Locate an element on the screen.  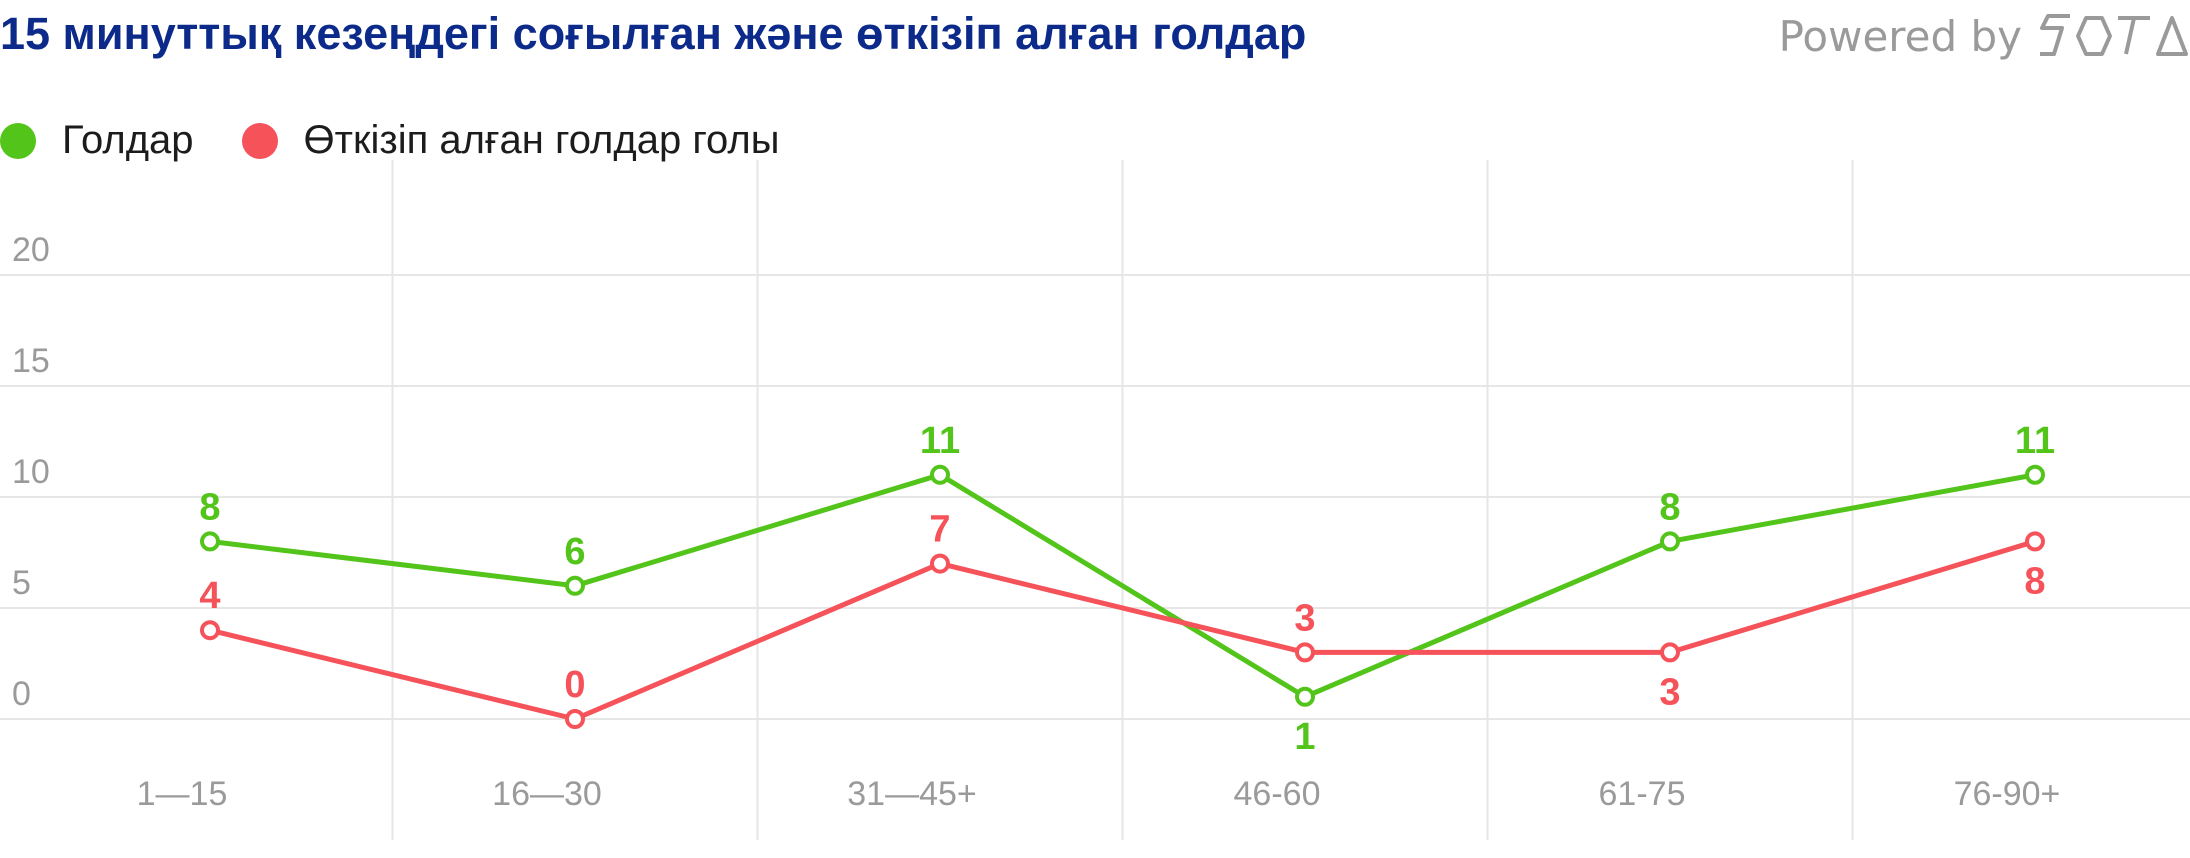
y-tick-label: 0 is located at coordinates (21, 694).